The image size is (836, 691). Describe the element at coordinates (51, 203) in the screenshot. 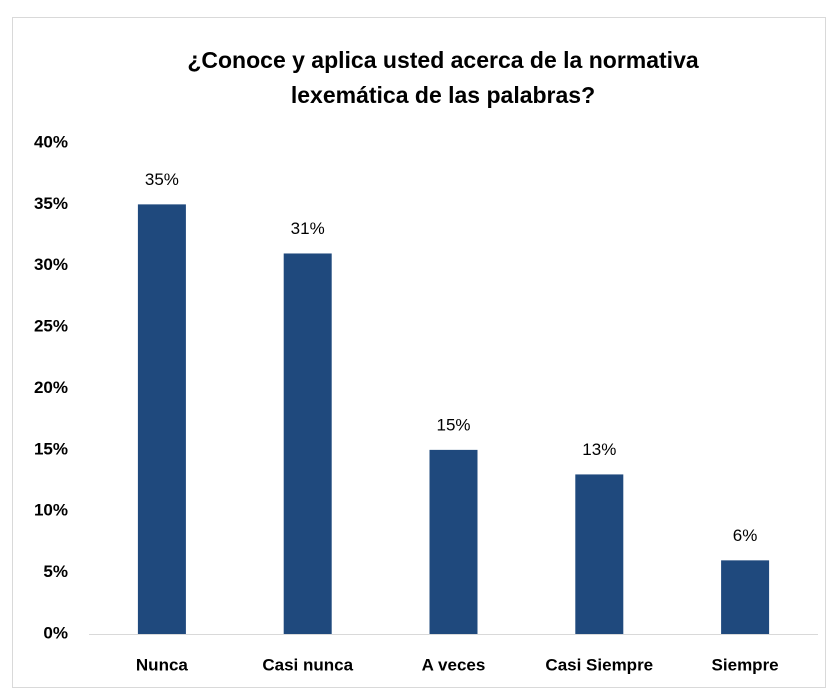

I see `y-tick-label: 35%` at that location.